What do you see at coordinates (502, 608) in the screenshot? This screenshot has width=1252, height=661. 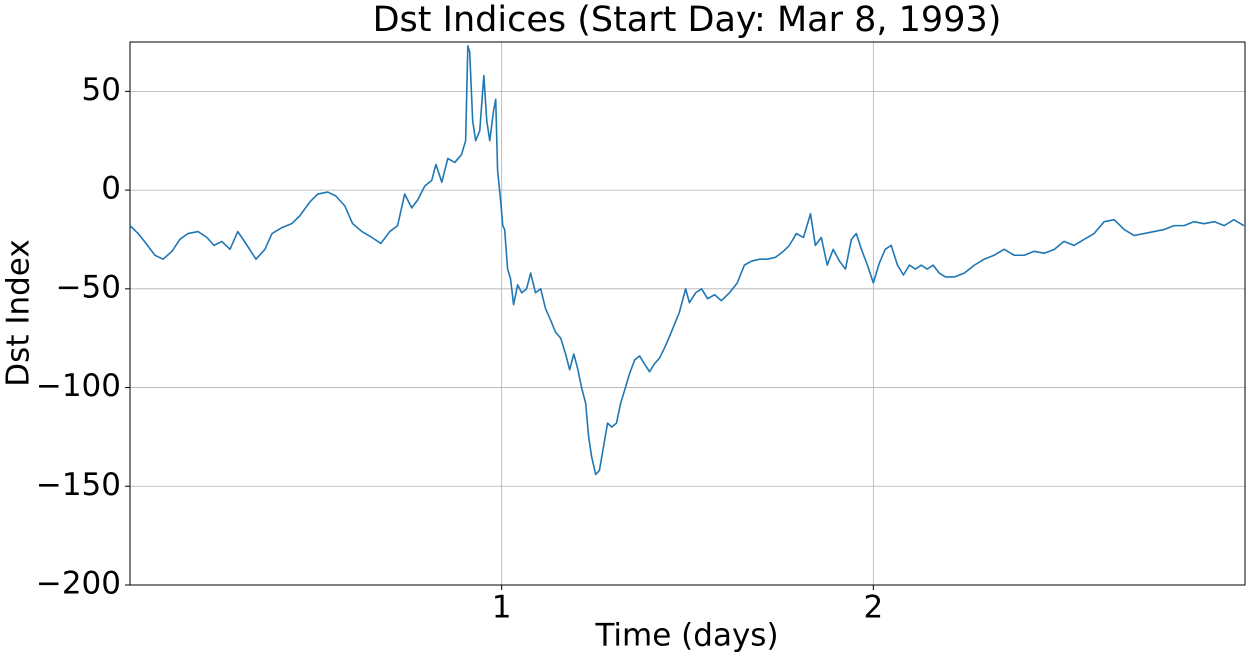 I see `x-tick-label: 1` at bounding box center [502, 608].